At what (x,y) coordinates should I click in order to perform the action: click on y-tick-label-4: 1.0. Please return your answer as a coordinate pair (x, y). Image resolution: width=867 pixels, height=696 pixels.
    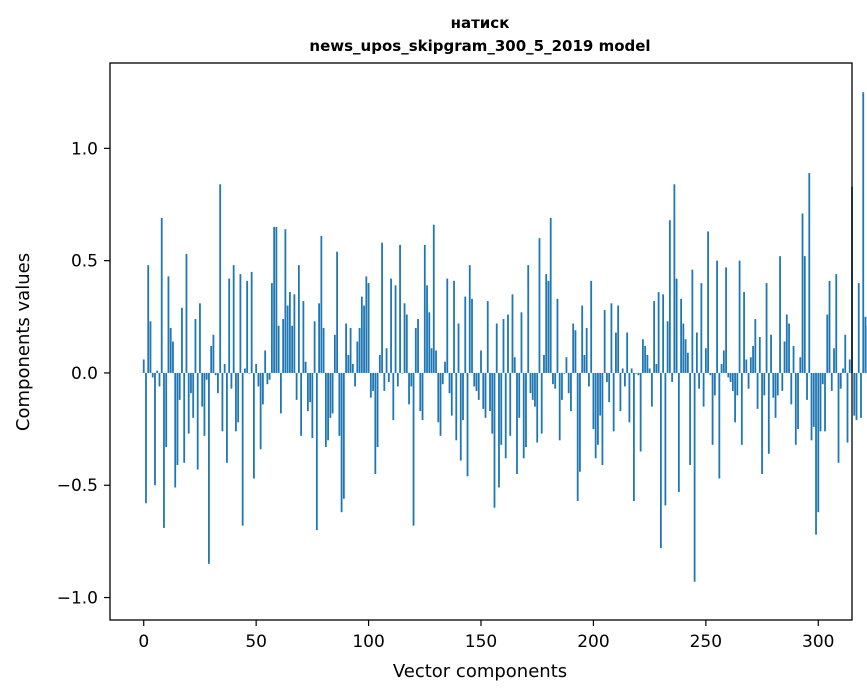
    Looking at the image, I should click on (84, 149).